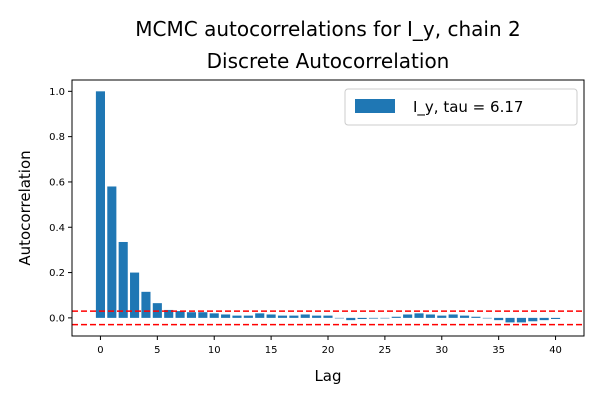 This screenshot has height=400, width=600. Describe the element at coordinates (327, 376) in the screenshot. I see `x-axis-label: Lag` at that location.